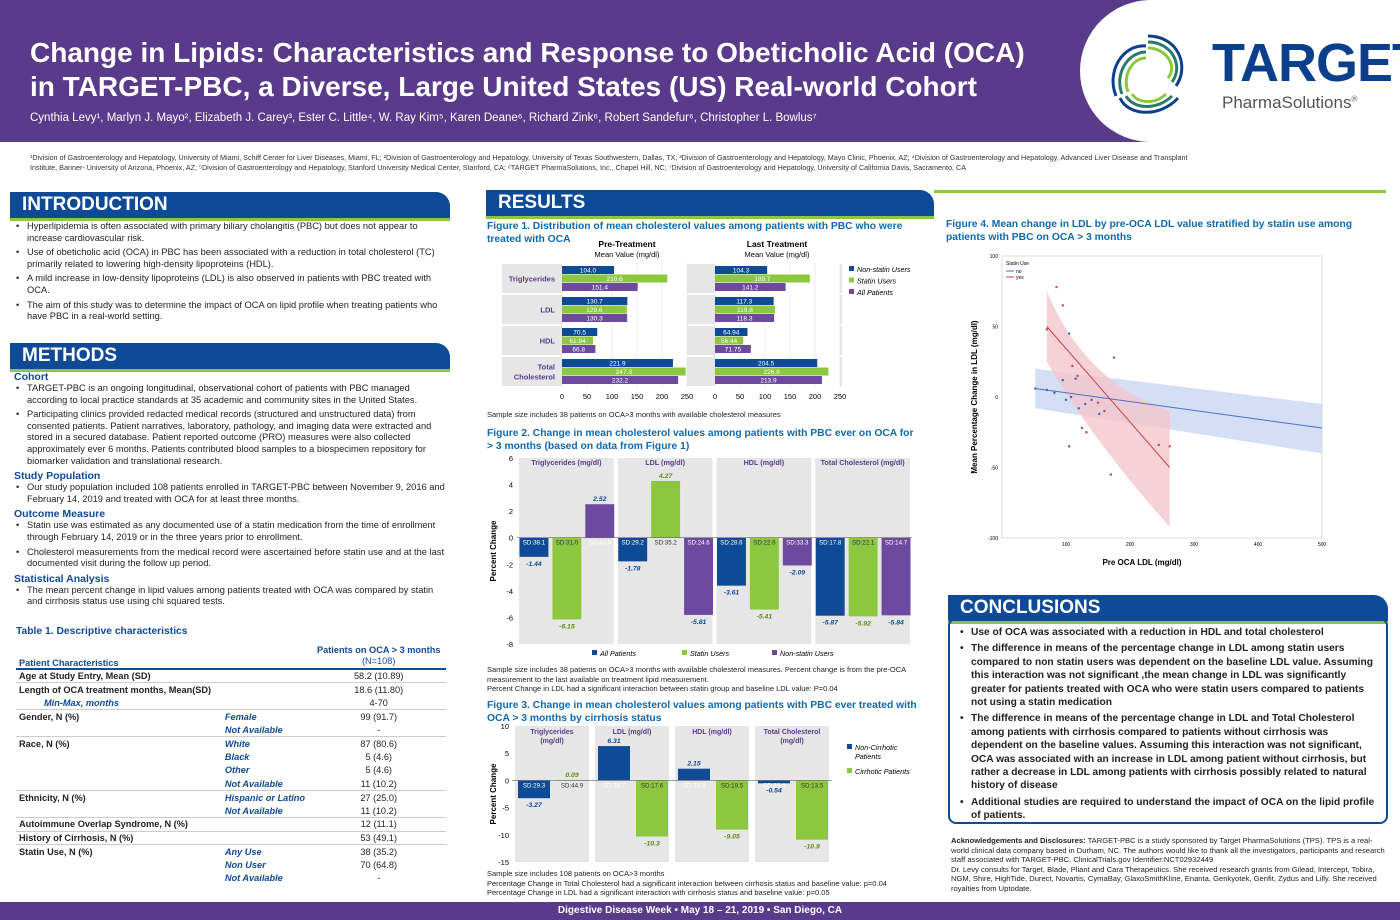  I want to click on fig1-legend-swatch, so click(851, 268).